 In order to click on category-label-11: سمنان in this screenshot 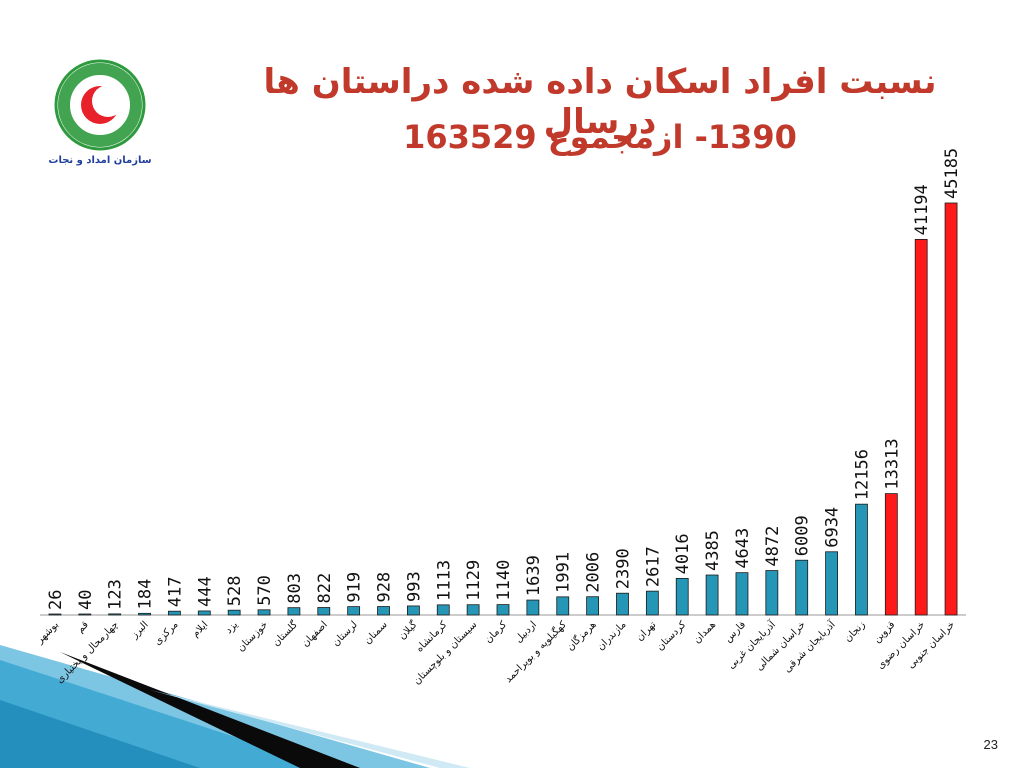, I will do `click(375, 632)`.